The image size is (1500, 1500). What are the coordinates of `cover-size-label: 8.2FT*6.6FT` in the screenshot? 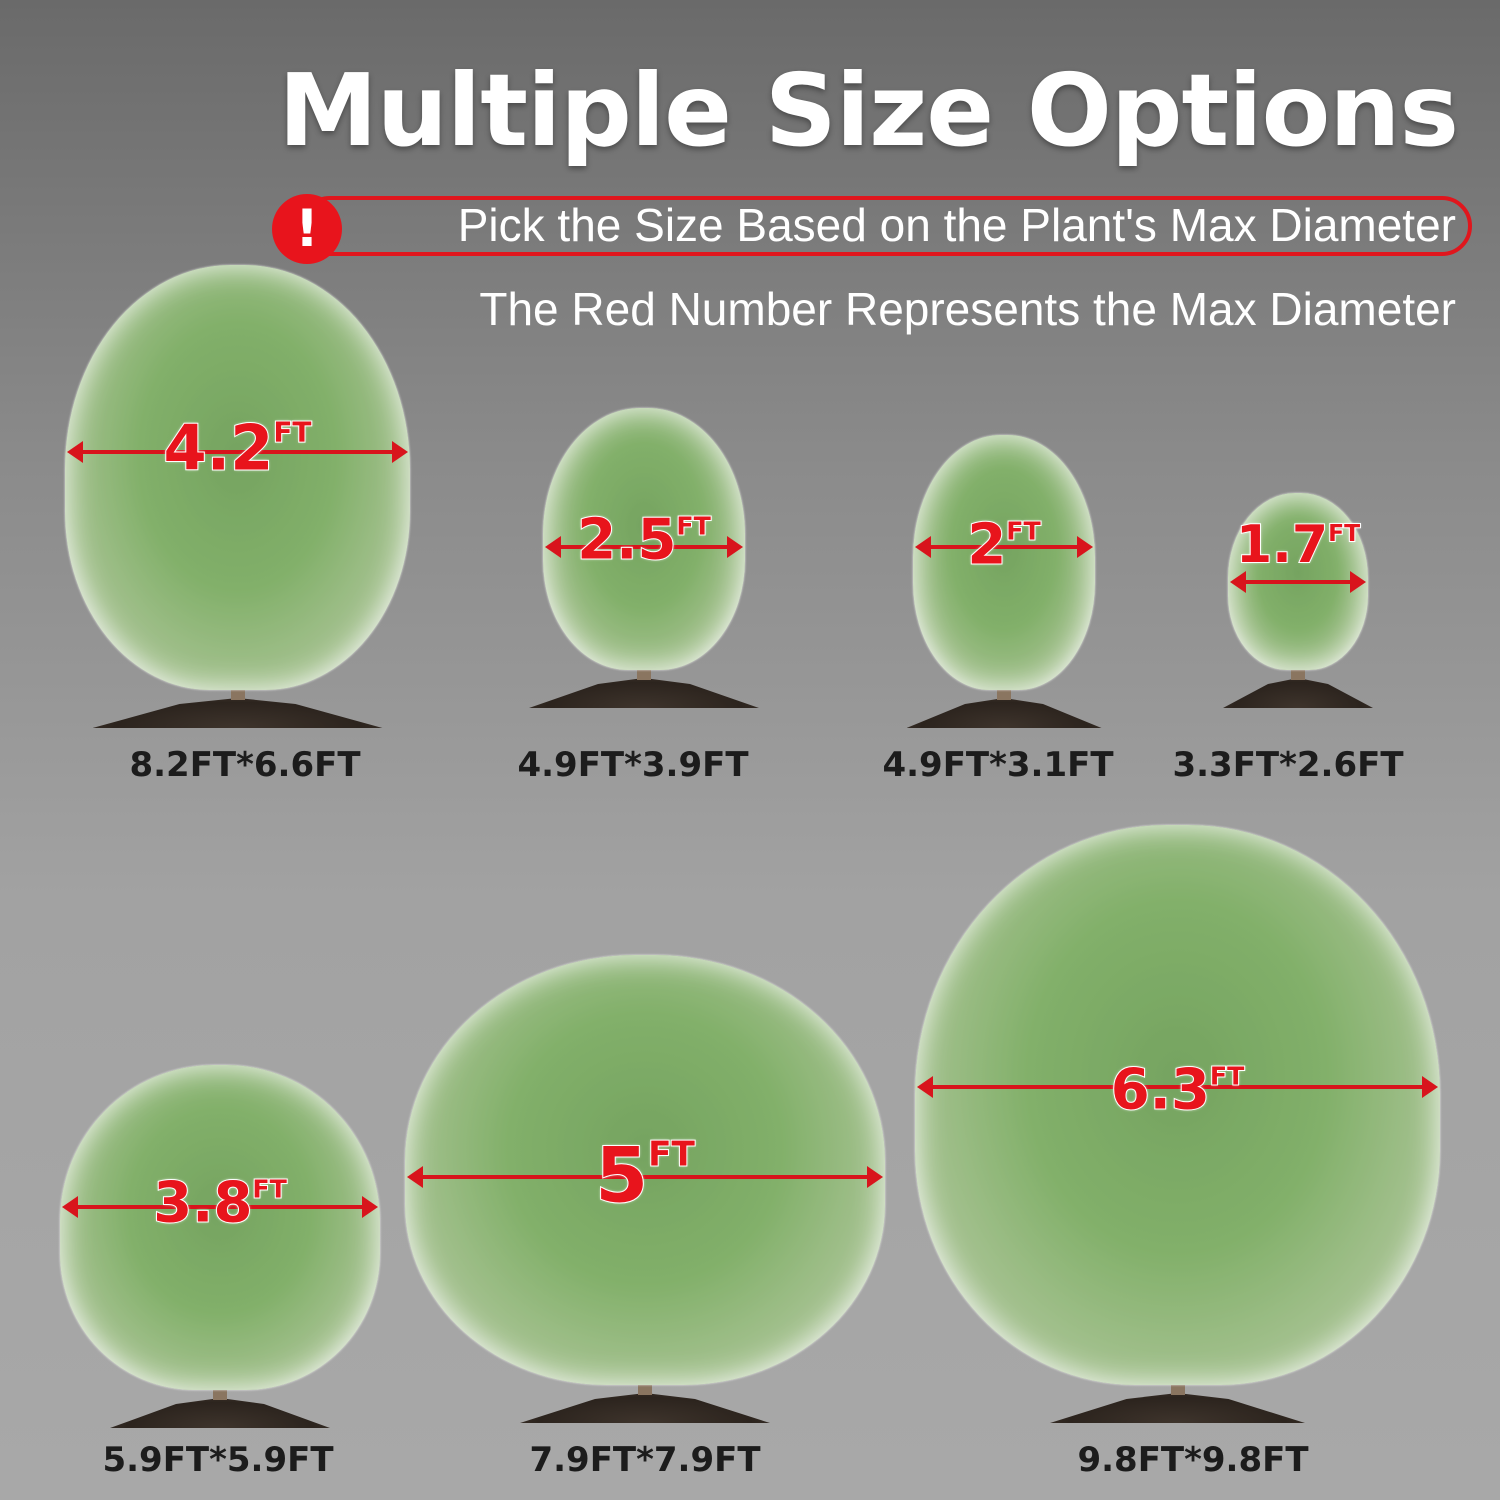 It's located at (245, 765).